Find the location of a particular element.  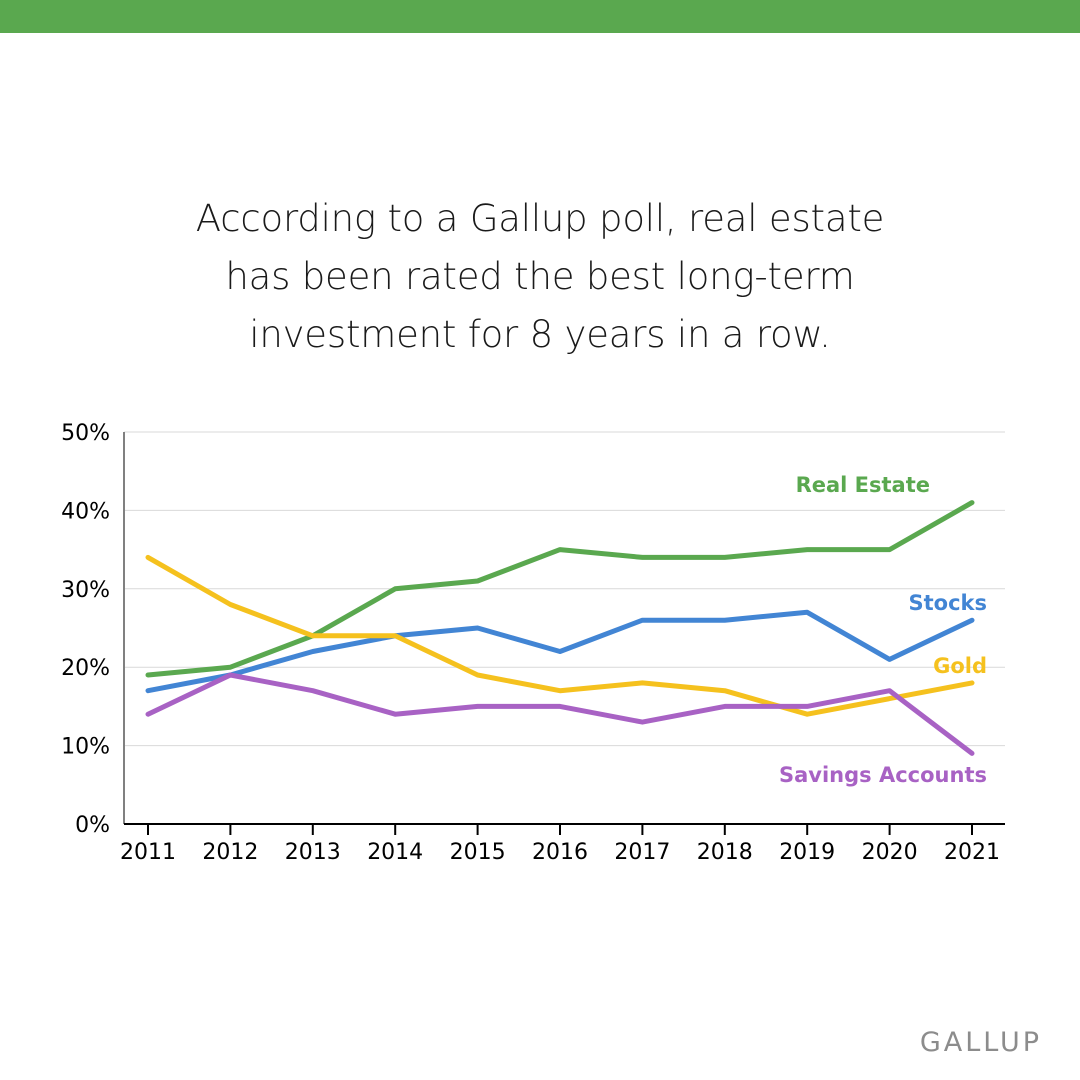

x-axis-tick-label: 2019 is located at coordinates (807, 852).